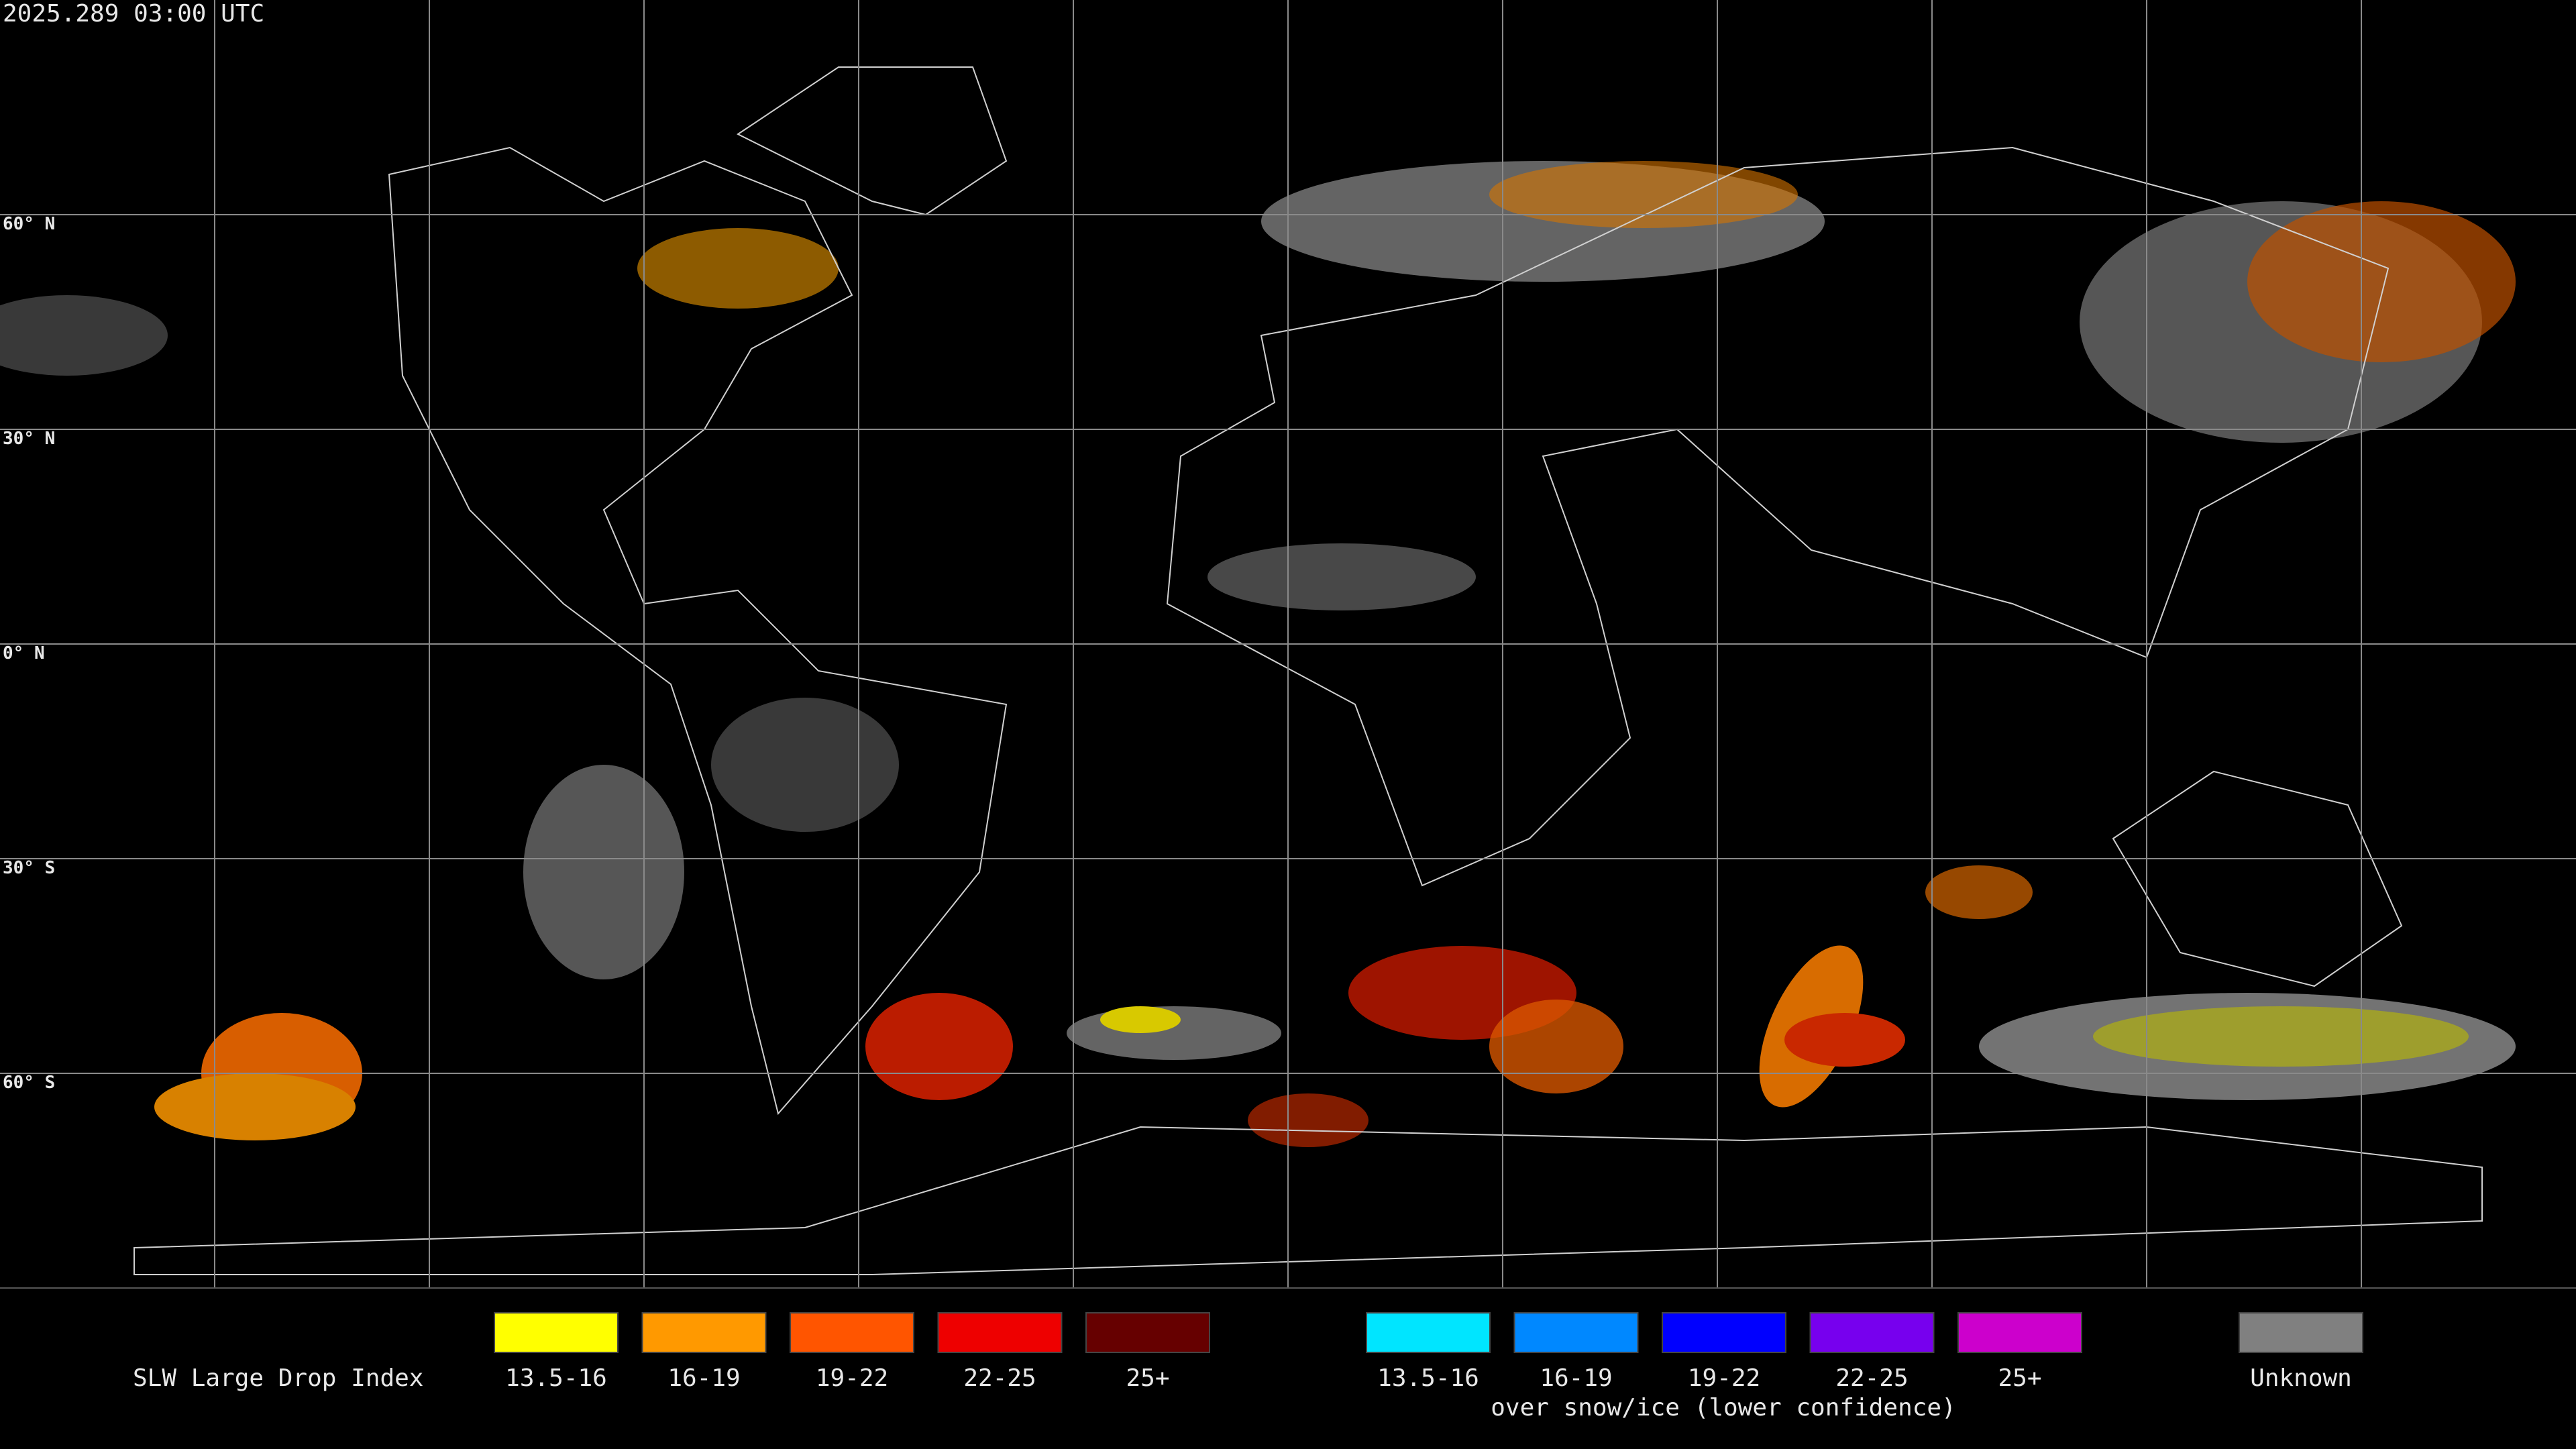 Image resolution: width=2576 pixels, height=1449 pixels. Describe the element at coordinates (29, 1083) in the screenshot. I see `lat-label: 60° S` at that location.